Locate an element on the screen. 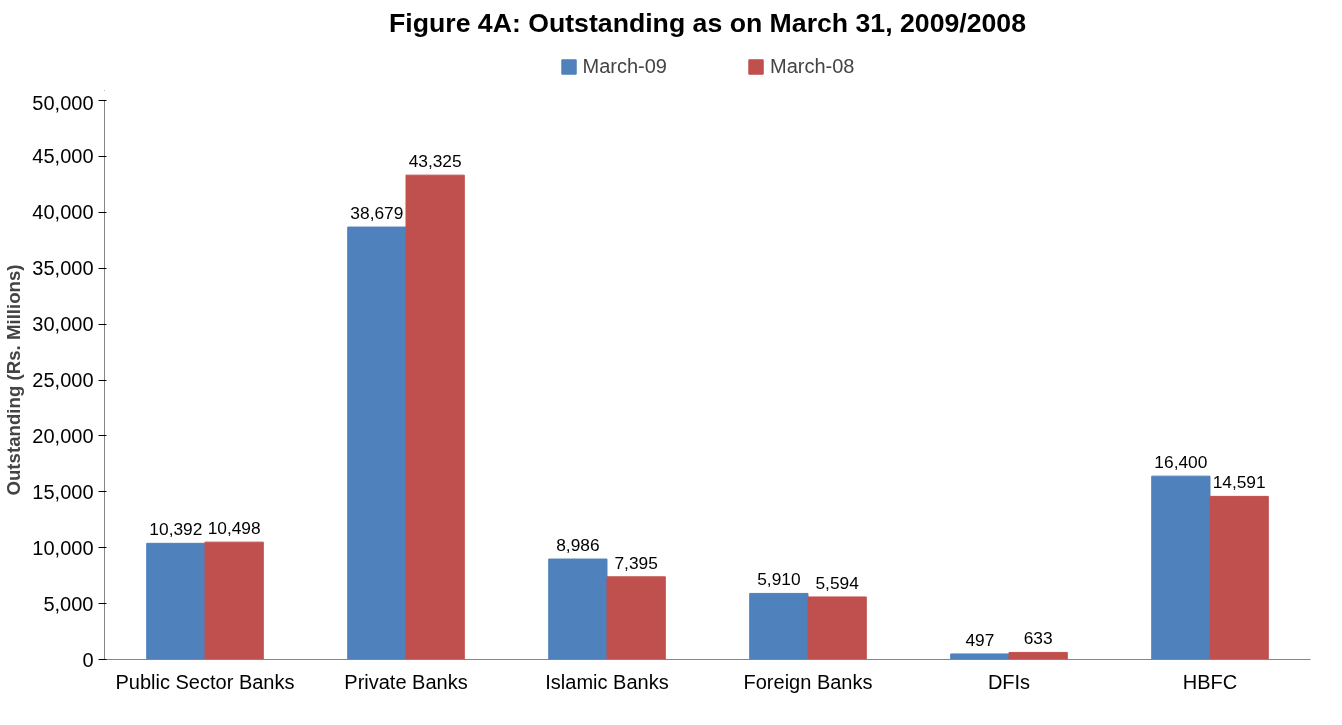 The width and height of the screenshot is (1342, 725). x-tick-label: HBFC is located at coordinates (1210, 681).